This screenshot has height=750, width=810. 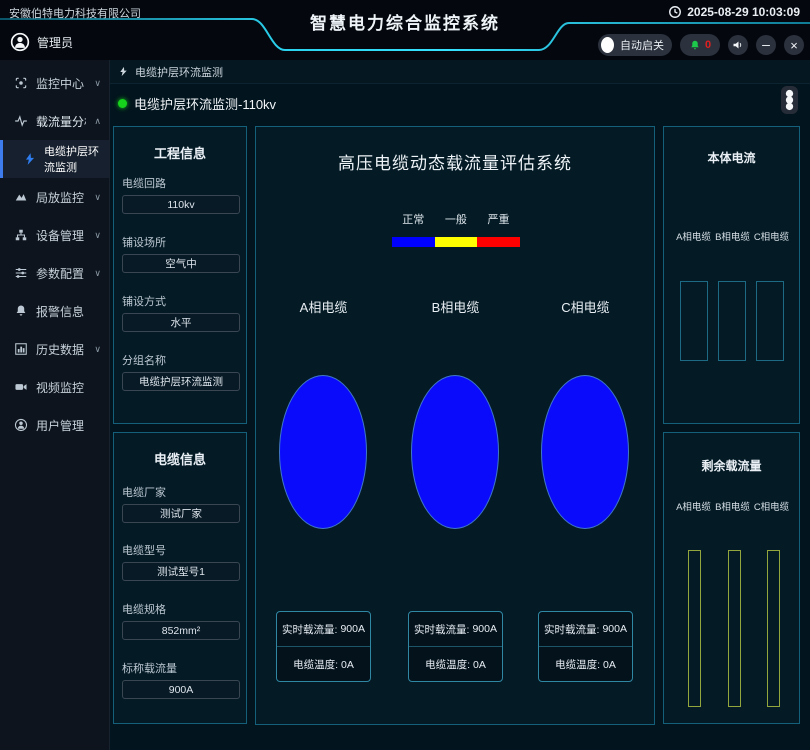 What do you see at coordinates (675, 12) in the screenshot?
I see `clock-icon` at bounding box center [675, 12].